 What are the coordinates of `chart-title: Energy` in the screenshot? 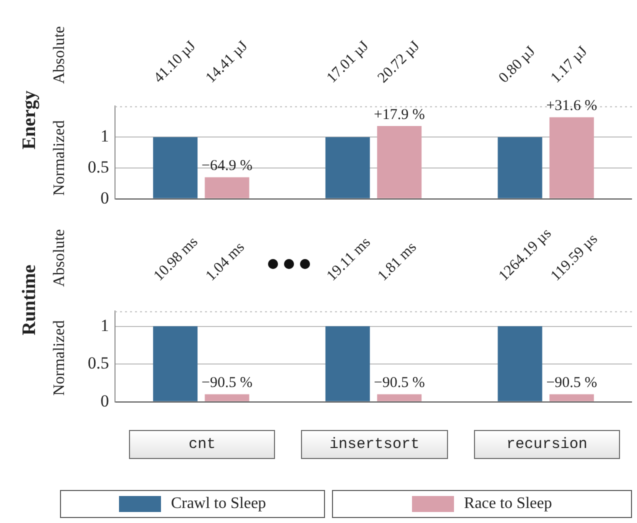 It's located at (30, 120).